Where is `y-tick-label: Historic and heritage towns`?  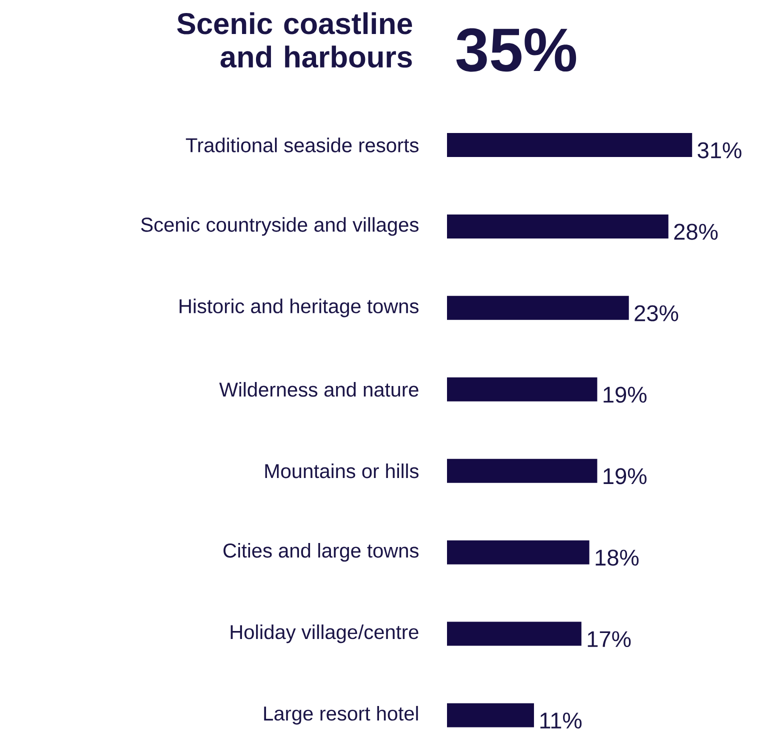
y-tick-label: Historic and heritage towns is located at coordinates (299, 308).